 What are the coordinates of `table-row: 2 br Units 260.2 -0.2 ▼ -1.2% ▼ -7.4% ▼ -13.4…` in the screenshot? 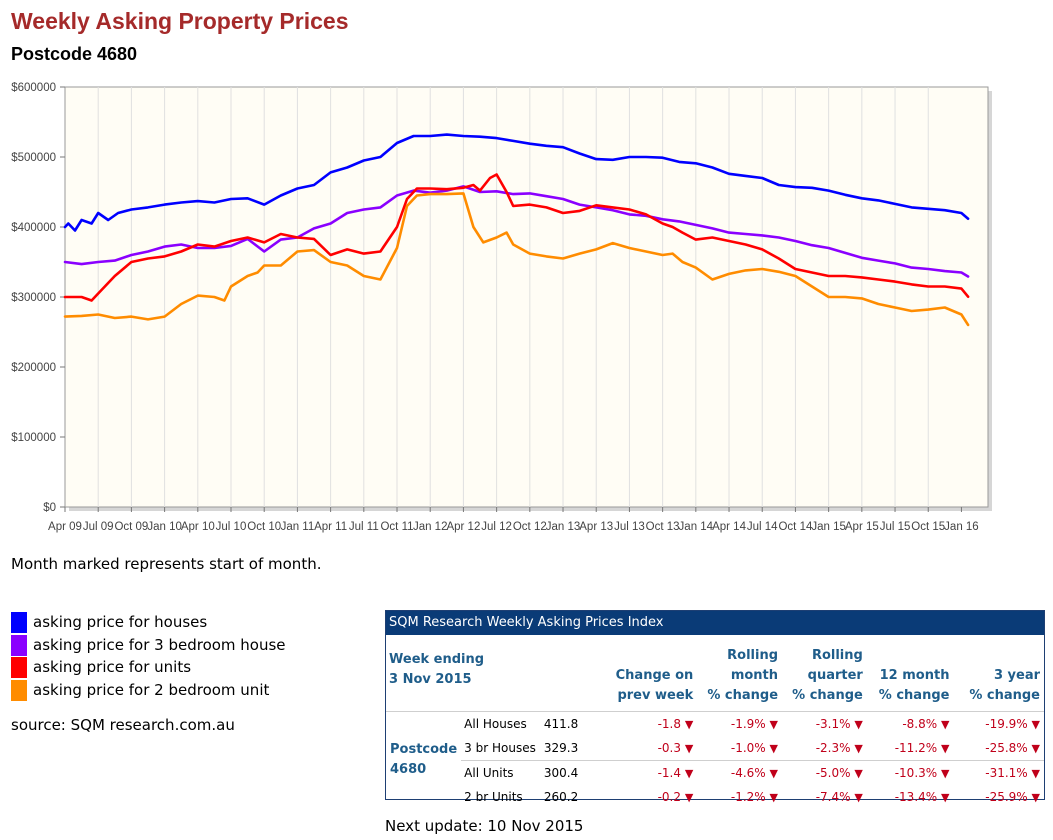 It's located at (715, 797).